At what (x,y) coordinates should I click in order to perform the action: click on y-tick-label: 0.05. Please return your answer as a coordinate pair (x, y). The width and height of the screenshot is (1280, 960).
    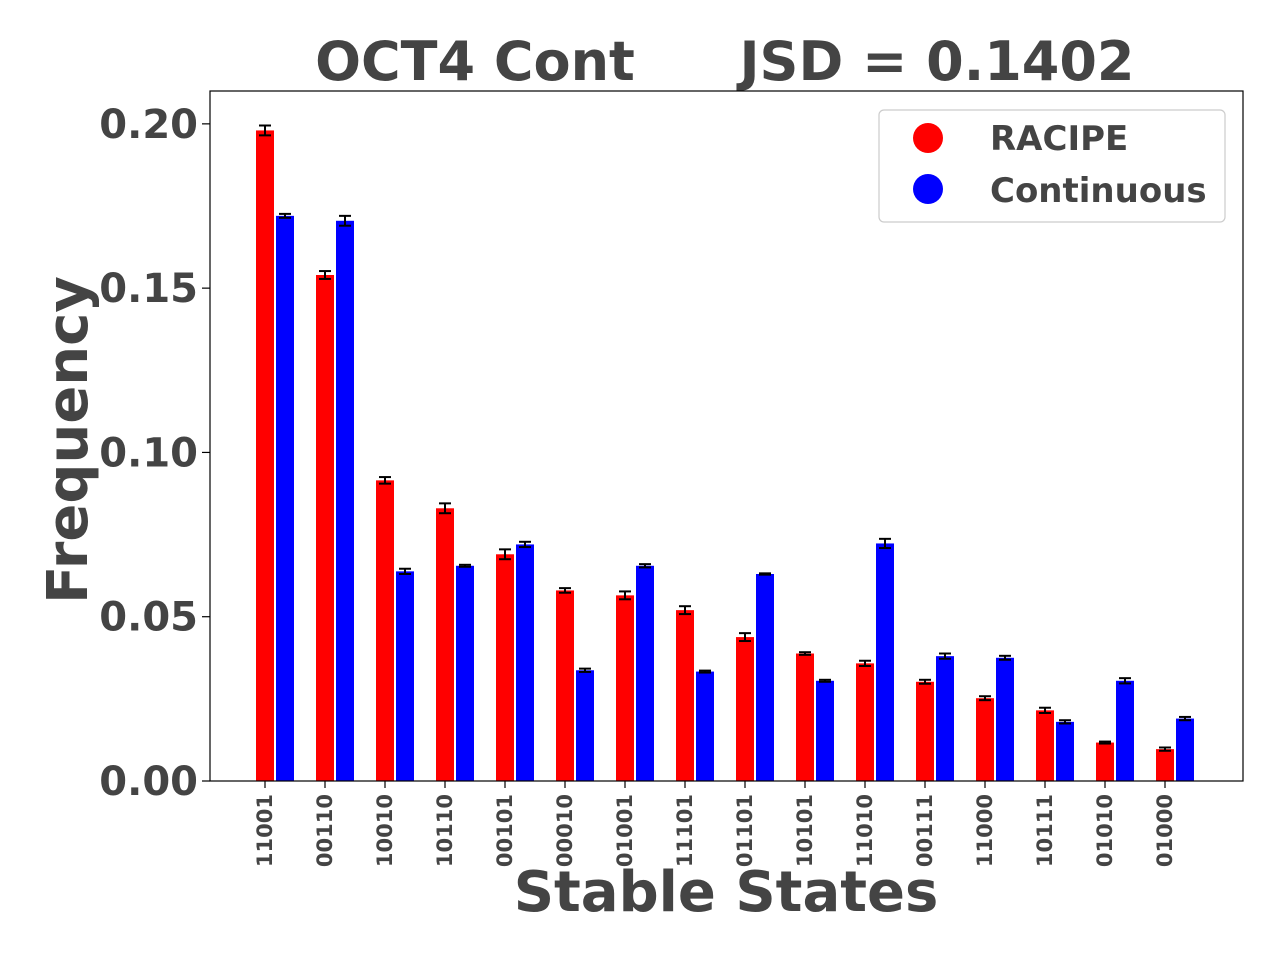
    Looking at the image, I should click on (148, 618).